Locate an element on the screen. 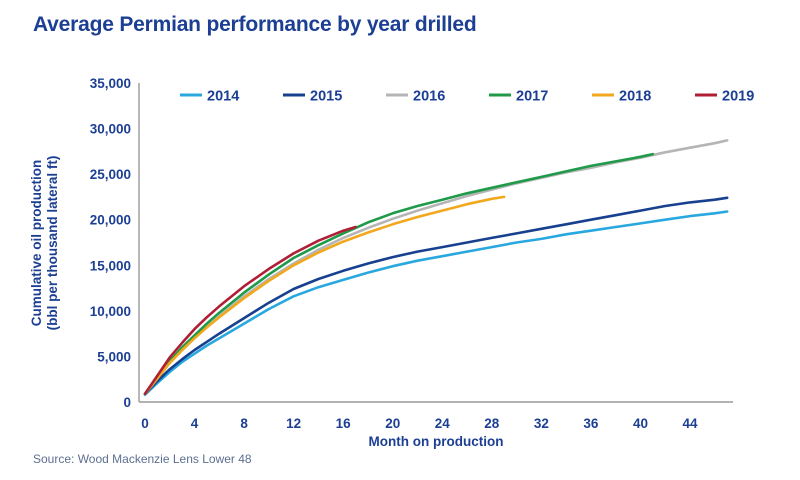 This screenshot has height=480, width=800. y-tick-label: 0 is located at coordinates (127, 402).